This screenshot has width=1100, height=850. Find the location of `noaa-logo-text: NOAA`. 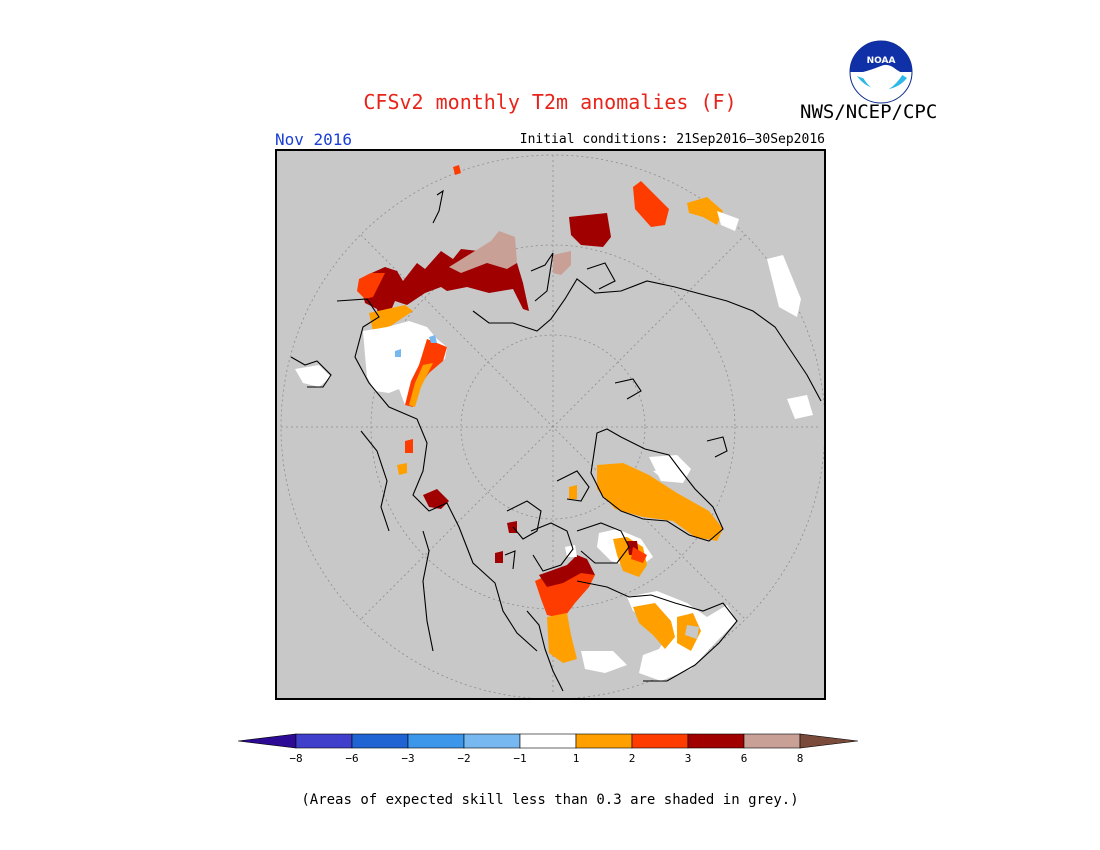

noaa-logo-text: NOAA is located at coordinates (881, 61).